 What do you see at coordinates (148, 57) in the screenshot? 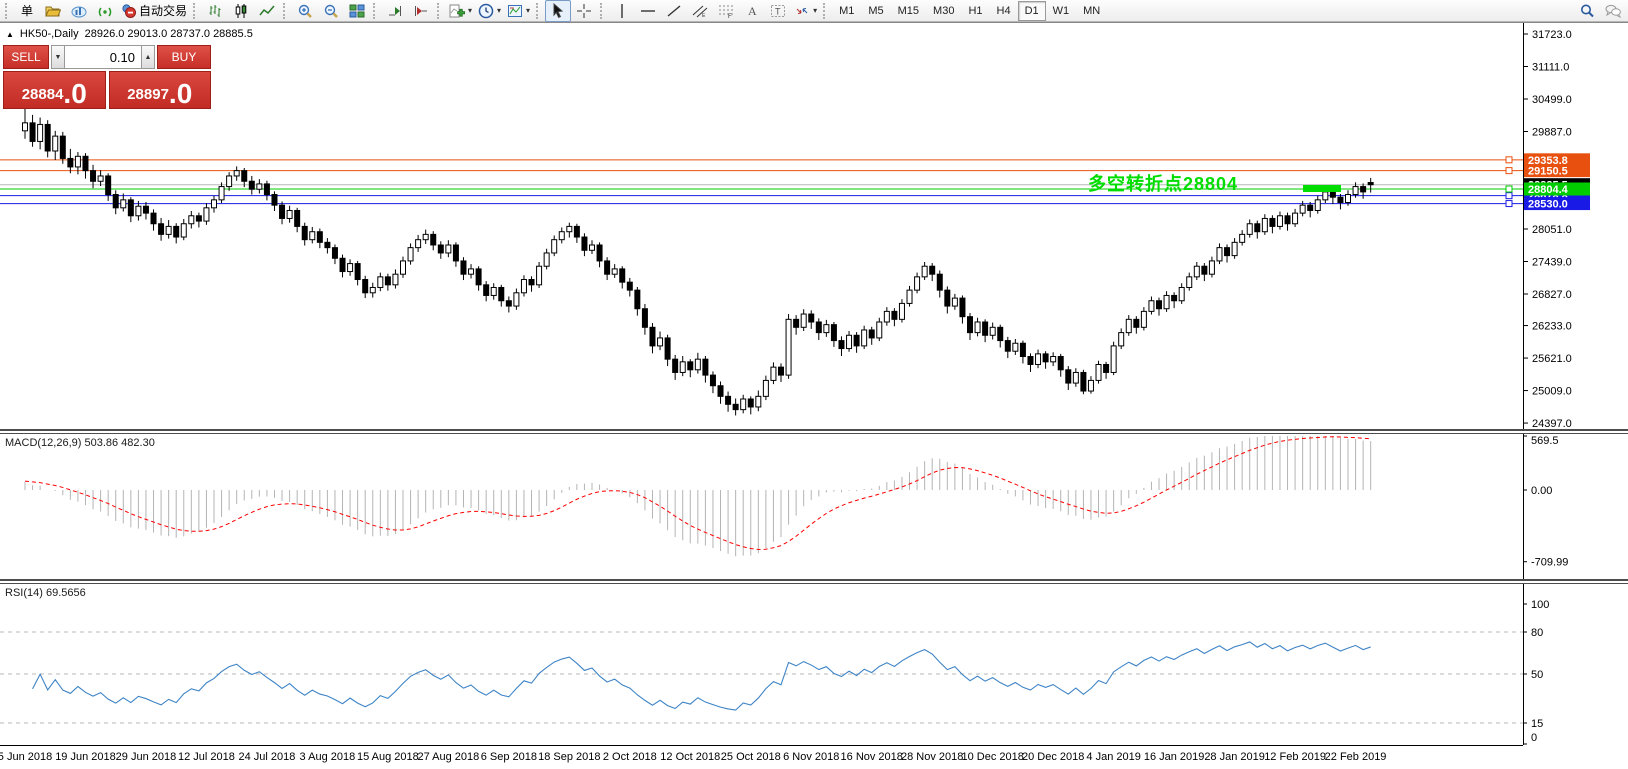
I see `volume-increase-button: ▲` at bounding box center [148, 57].